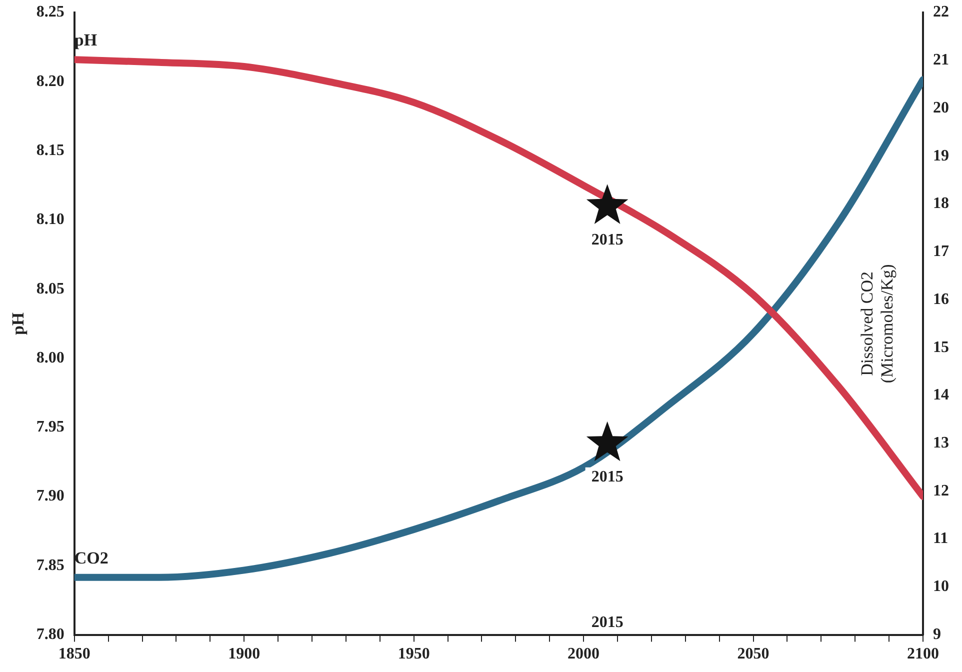  Describe the element at coordinates (50, 81) in the screenshot. I see `y-tick-label: 8.20` at that location.